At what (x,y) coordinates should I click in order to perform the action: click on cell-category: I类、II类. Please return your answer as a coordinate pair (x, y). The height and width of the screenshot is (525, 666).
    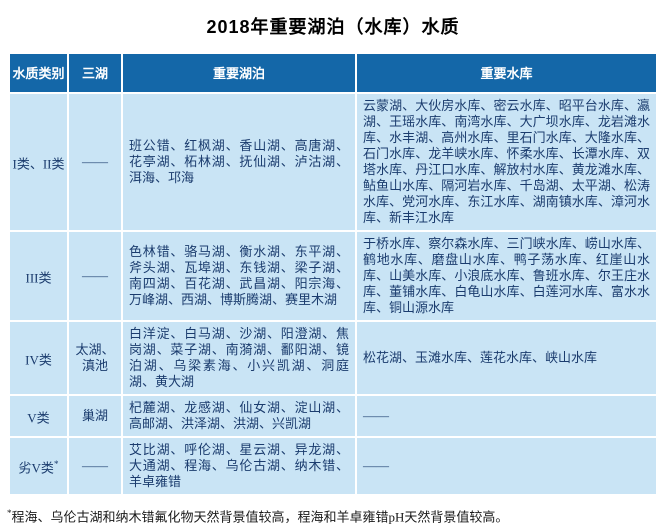
    Looking at the image, I should click on (38, 162).